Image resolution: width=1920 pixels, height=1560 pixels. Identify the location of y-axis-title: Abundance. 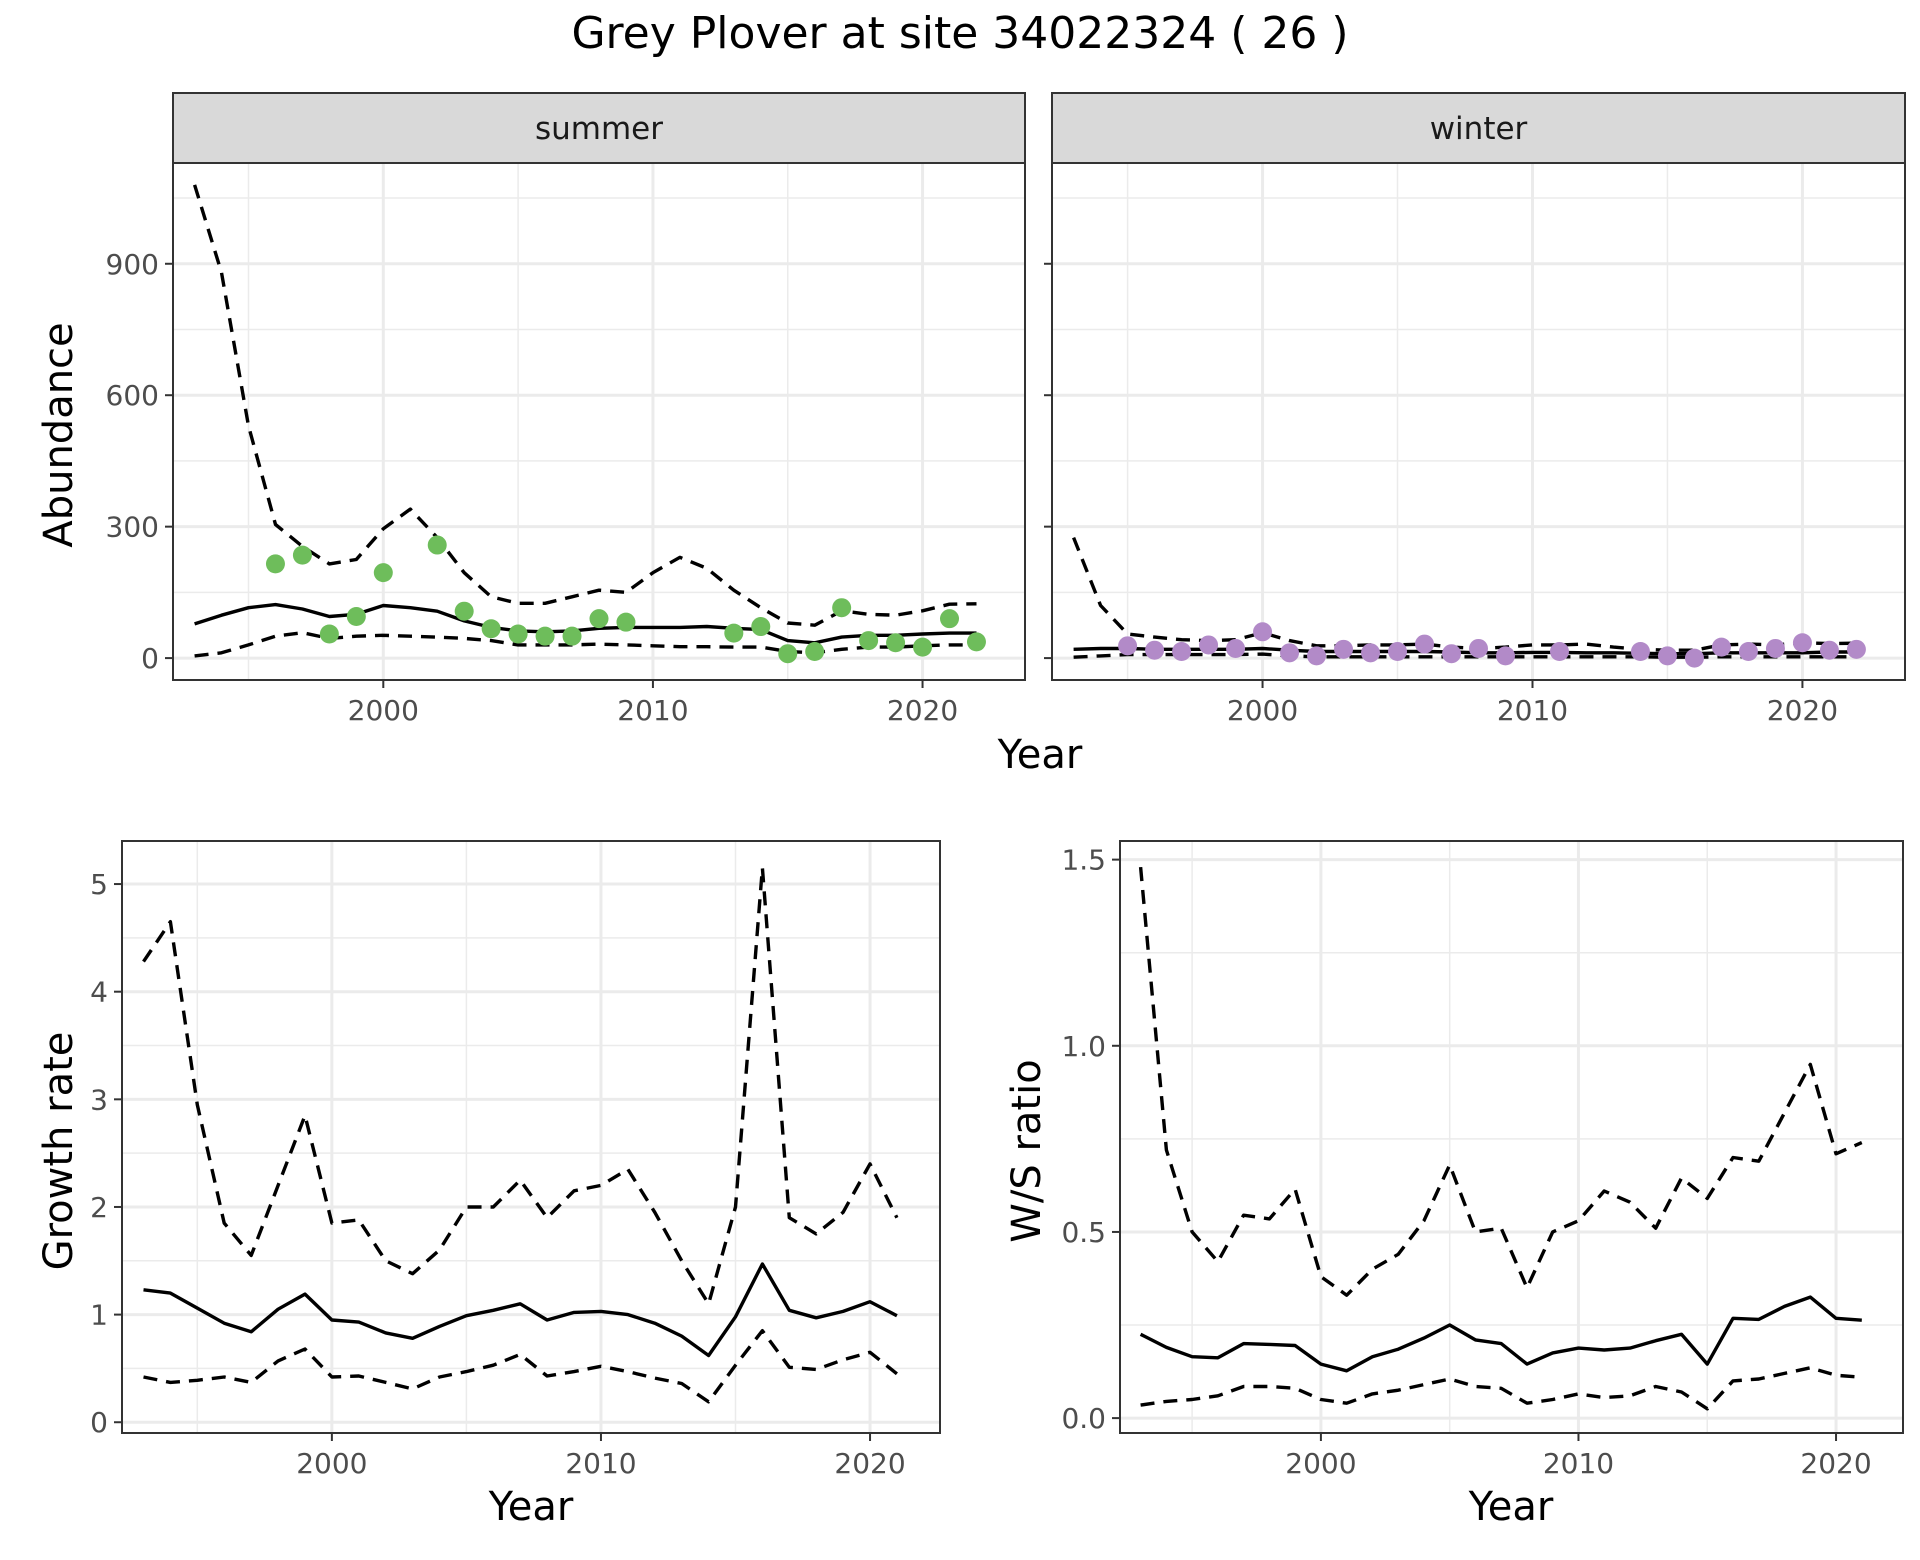
(59, 434).